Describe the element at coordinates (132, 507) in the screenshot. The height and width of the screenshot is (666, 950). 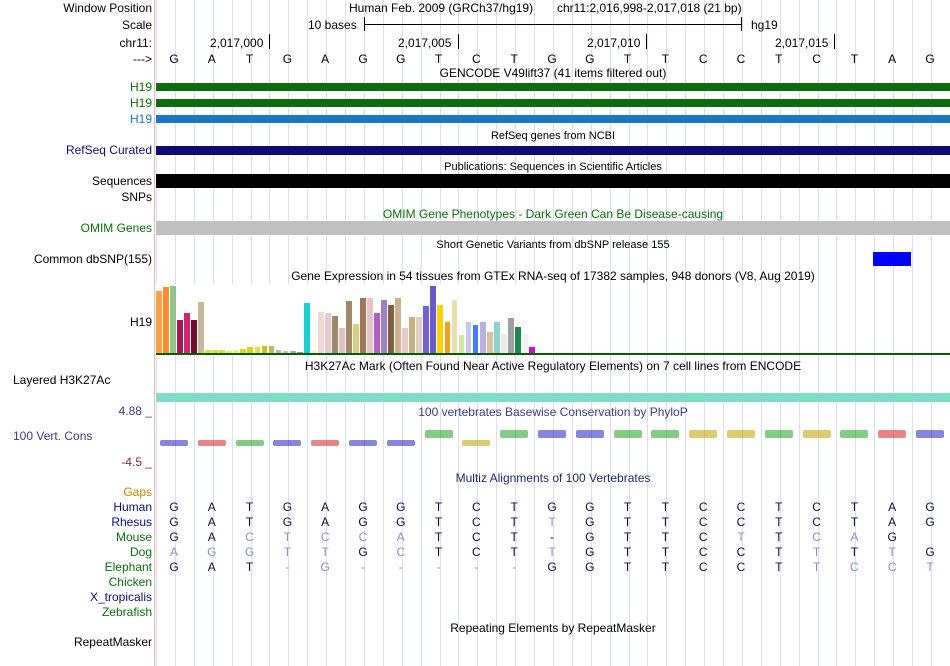
I see `species-label: Human` at that location.